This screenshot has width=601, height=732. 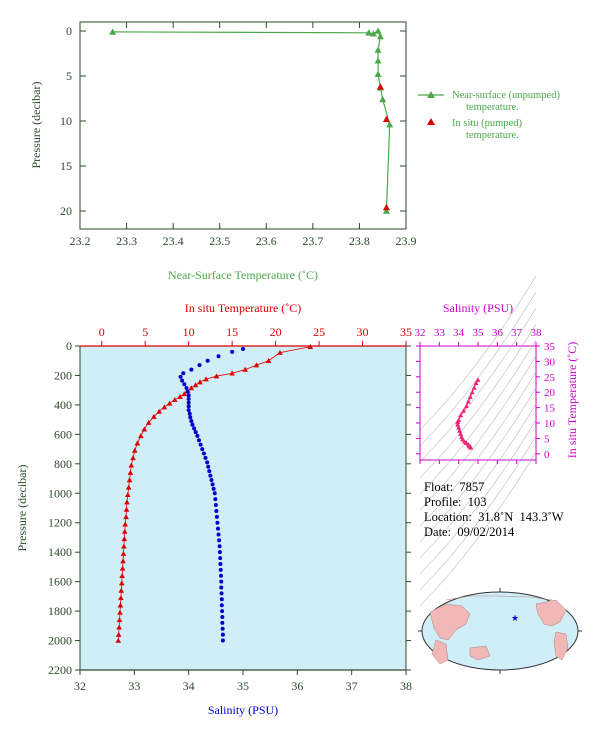 I want to click on legend-label-near-surface: Near-surface (unpumped), so click(x=506, y=95).